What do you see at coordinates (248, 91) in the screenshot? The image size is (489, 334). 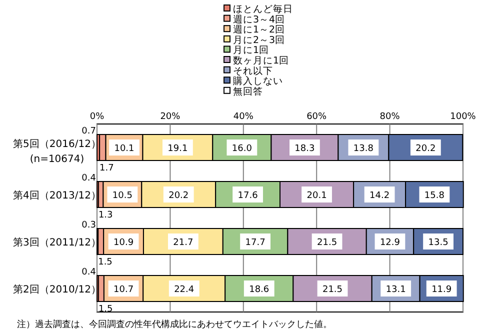 I see `legend-label: 無回答` at bounding box center [248, 91].